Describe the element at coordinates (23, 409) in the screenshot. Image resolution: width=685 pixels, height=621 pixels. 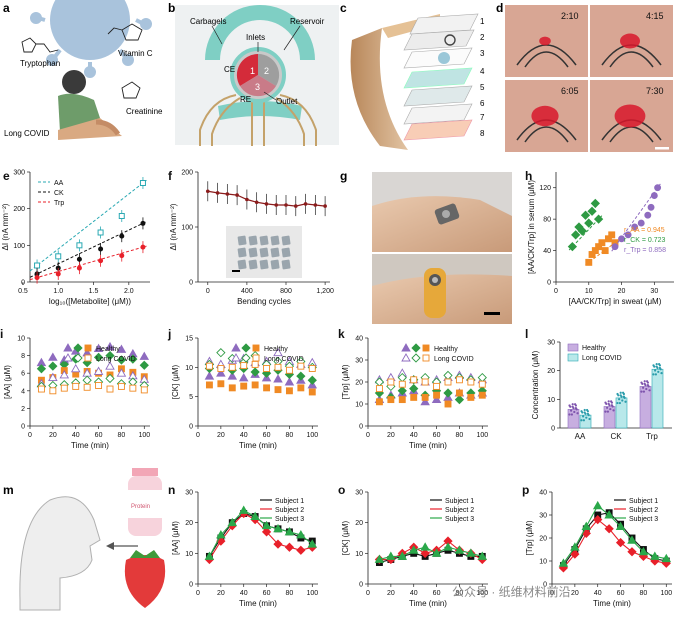
I see `y-tick-label: 2` at that location.